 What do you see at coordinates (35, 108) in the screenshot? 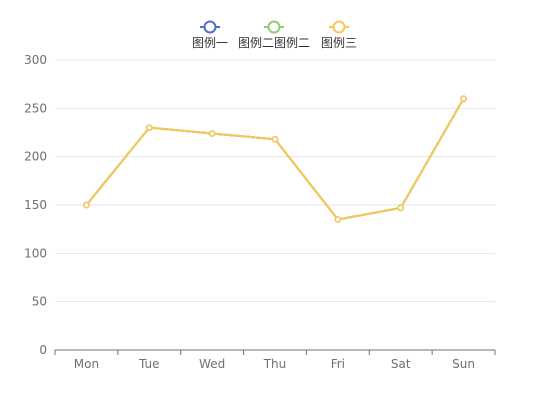
I see `y-tick-label: 250` at bounding box center [35, 108].